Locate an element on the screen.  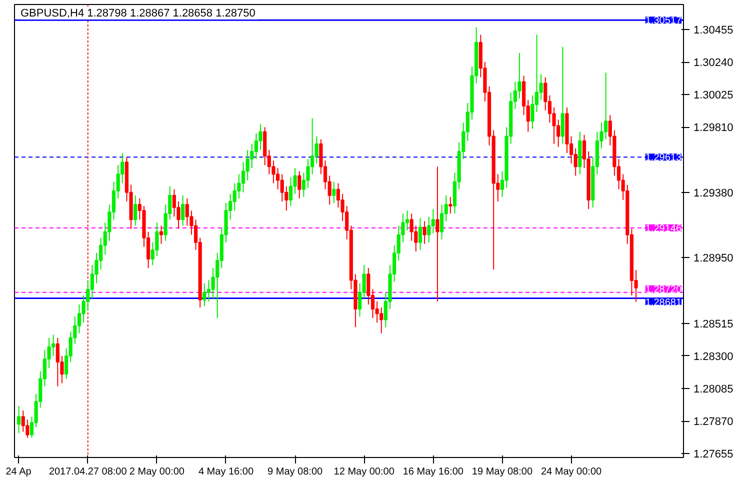
y-tick-label: 1.29380 is located at coordinates (714, 193).